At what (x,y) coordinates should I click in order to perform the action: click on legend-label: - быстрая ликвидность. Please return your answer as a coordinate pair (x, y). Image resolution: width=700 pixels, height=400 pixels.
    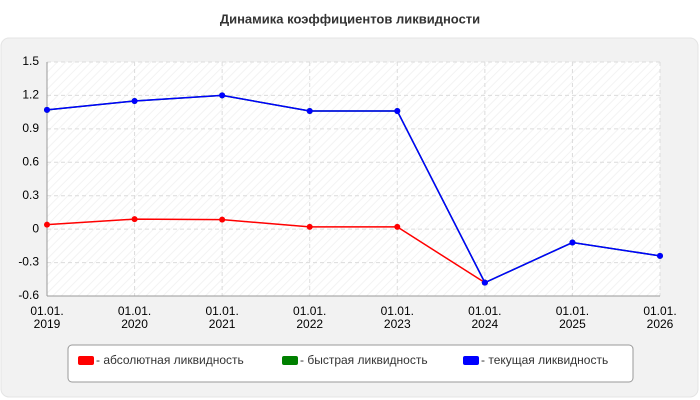
    Looking at the image, I should click on (364, 360).